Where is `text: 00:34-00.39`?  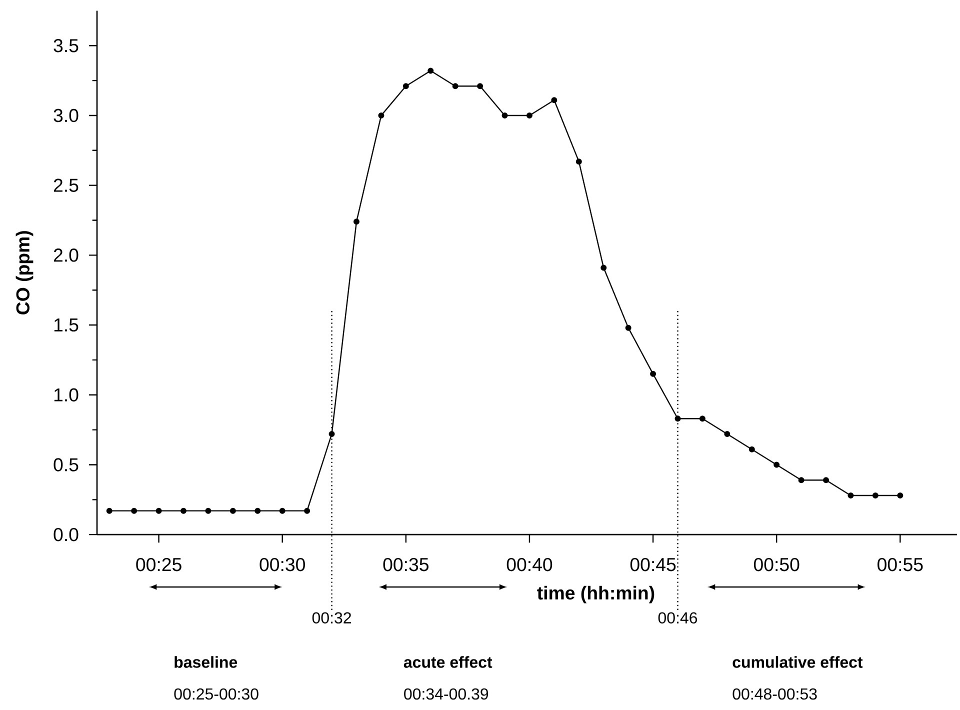
text: 00:34-00.39 is located at coordinates (446, 694).